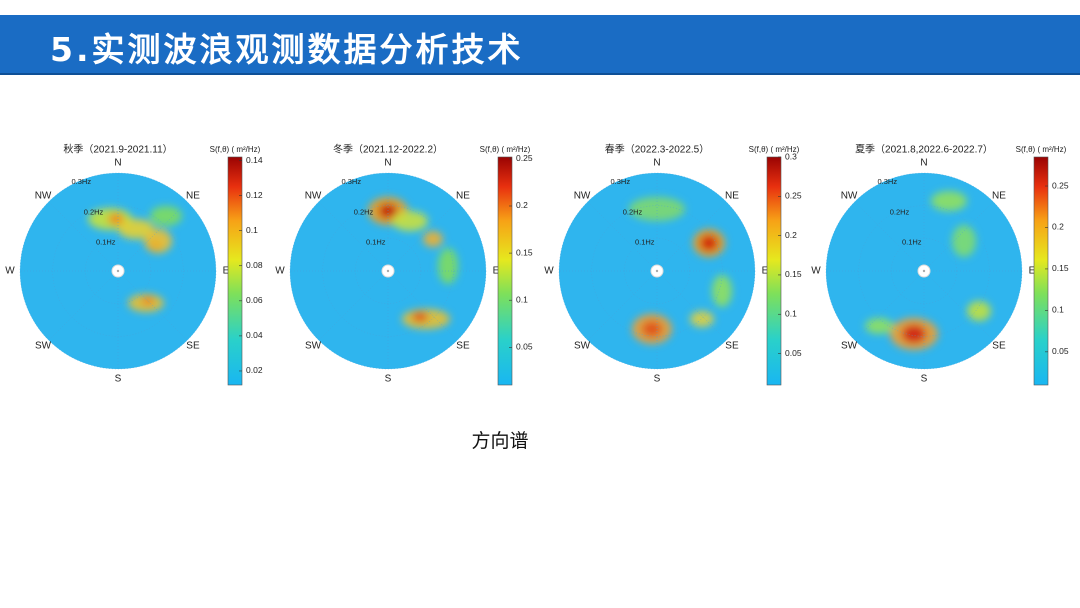  Describe the element at coordinates (252, 230) in the screenshot. I see `colorbar-tick-label: 0.1` at that location.